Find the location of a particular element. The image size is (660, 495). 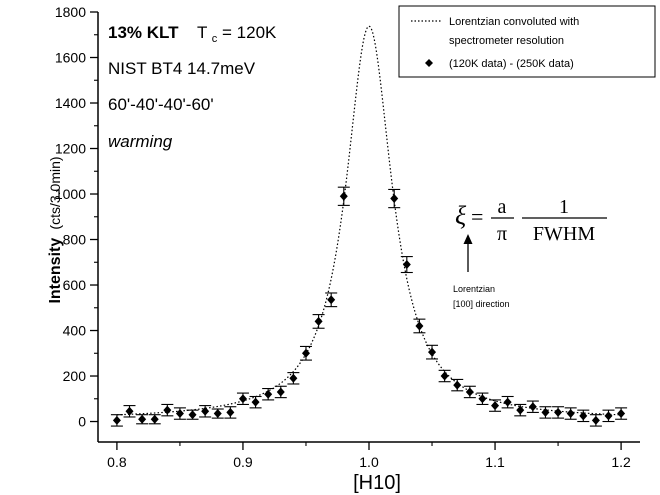

y-tick-label: 600 is located at coordinates (75, 285).